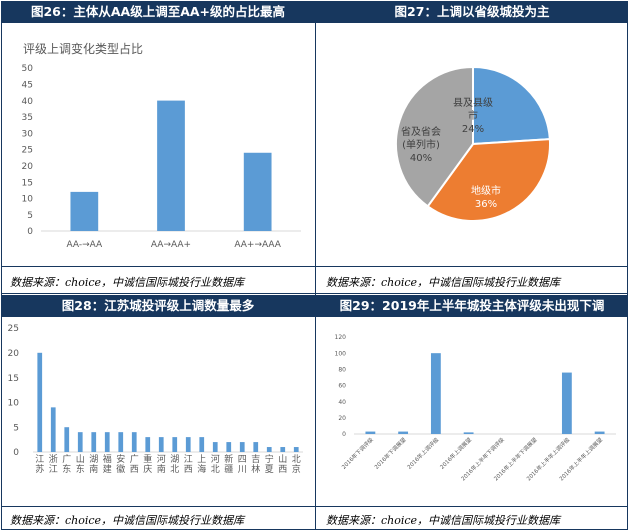 The image size is (630, 532). Describe the element at coordinates (27, 118) in the screenshot. I see `y-tick-label: 35` at that location.